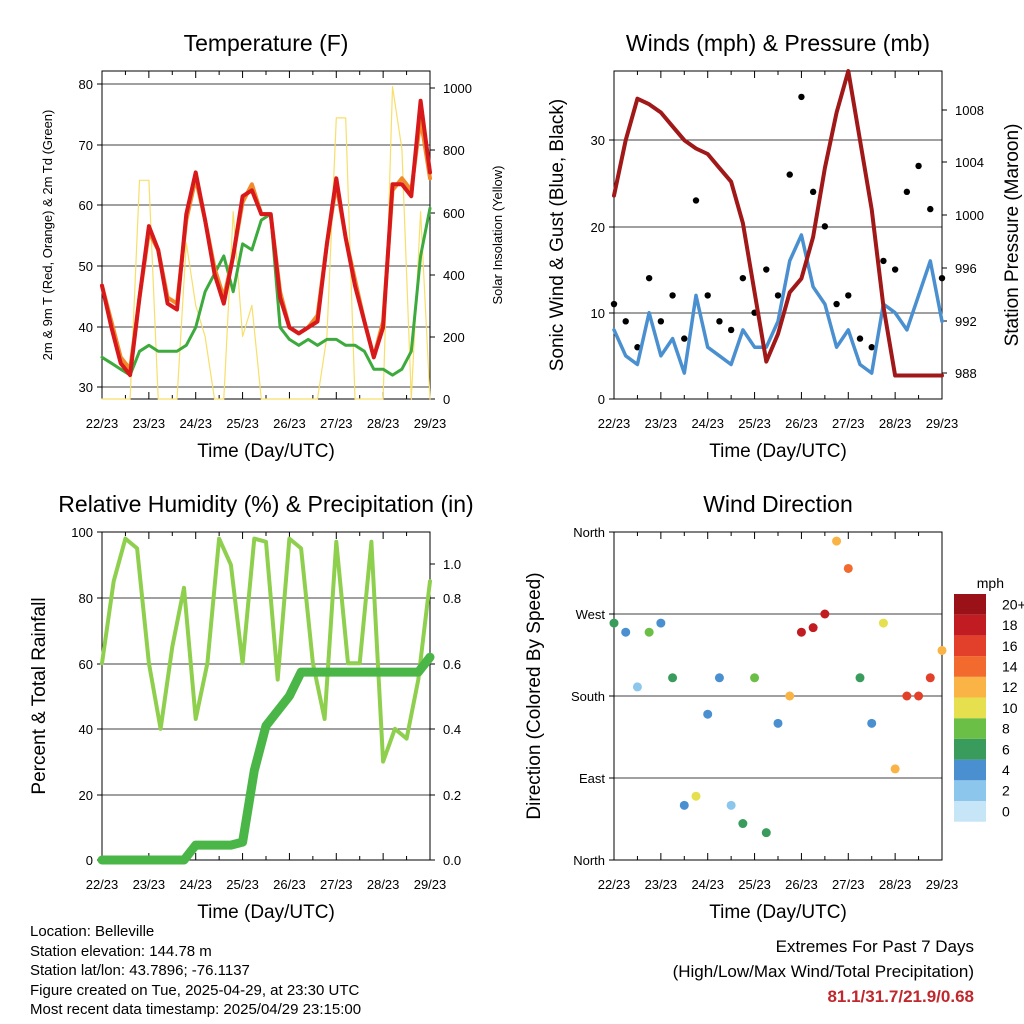 The image size is (1024, 1024). I want to click on dir-x-tick-label: 22/23, so click(614, 884).